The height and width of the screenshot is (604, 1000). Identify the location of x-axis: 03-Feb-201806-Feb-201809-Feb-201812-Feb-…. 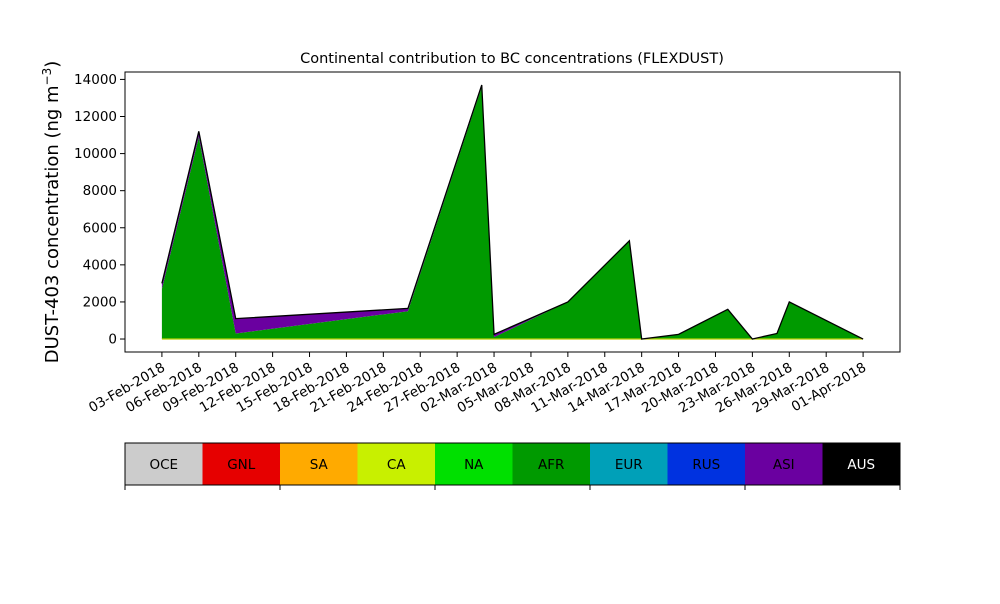
(477, 384).